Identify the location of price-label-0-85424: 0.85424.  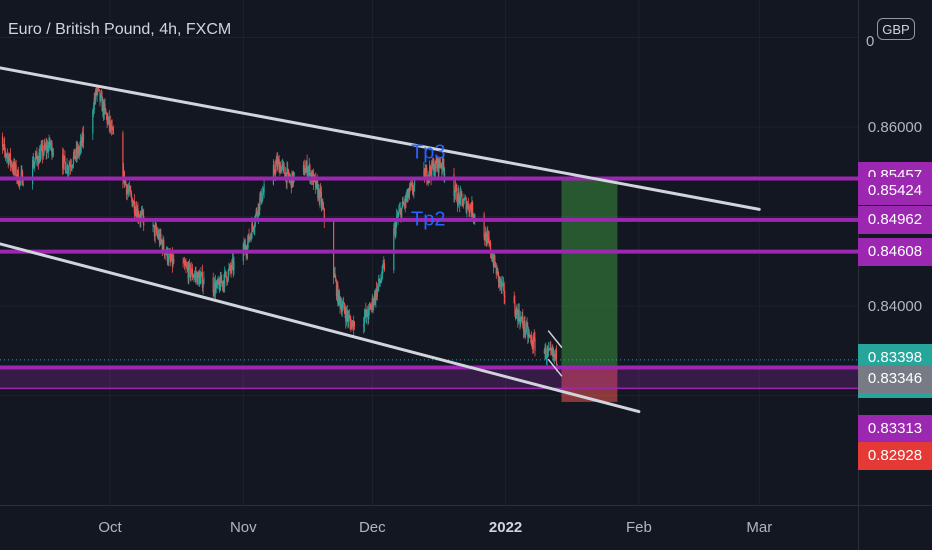
(895, 190).